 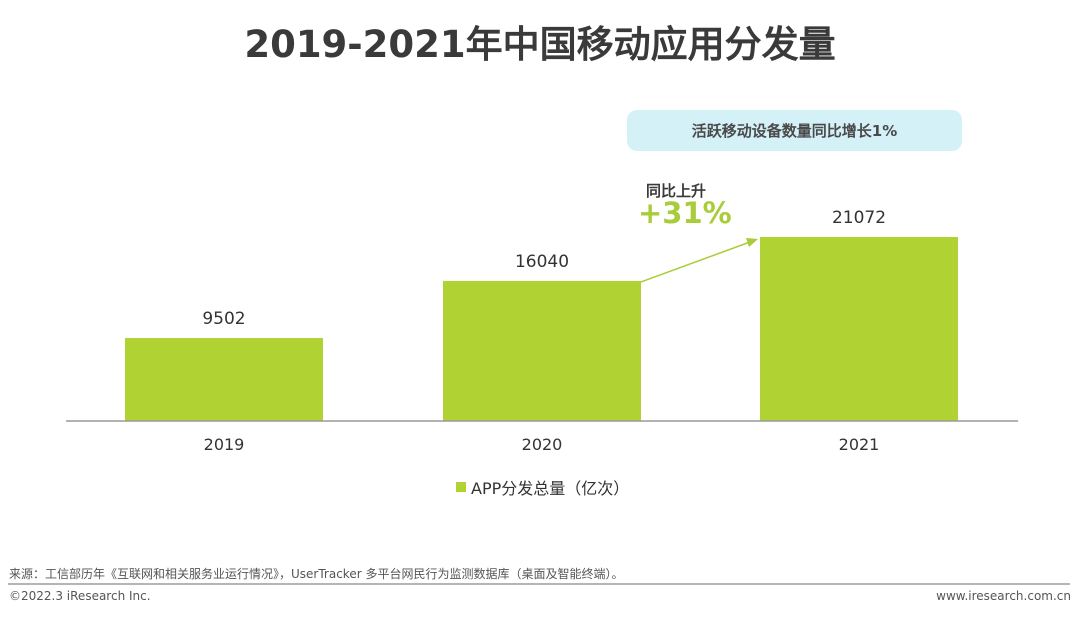 What do you see at coordinates (1003, 596) in the screenshot?
I see `website: www.iresearch.com.cn` at bounding box center [1003, 596].